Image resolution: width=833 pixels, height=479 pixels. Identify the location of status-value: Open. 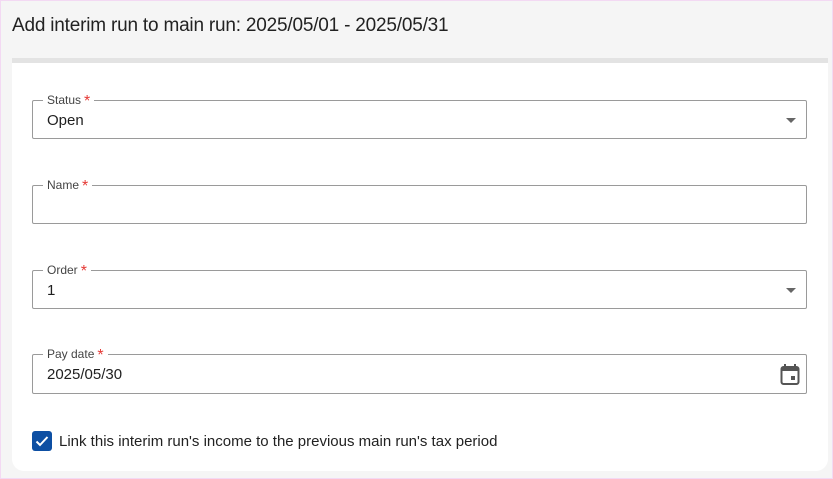
(65, 120).